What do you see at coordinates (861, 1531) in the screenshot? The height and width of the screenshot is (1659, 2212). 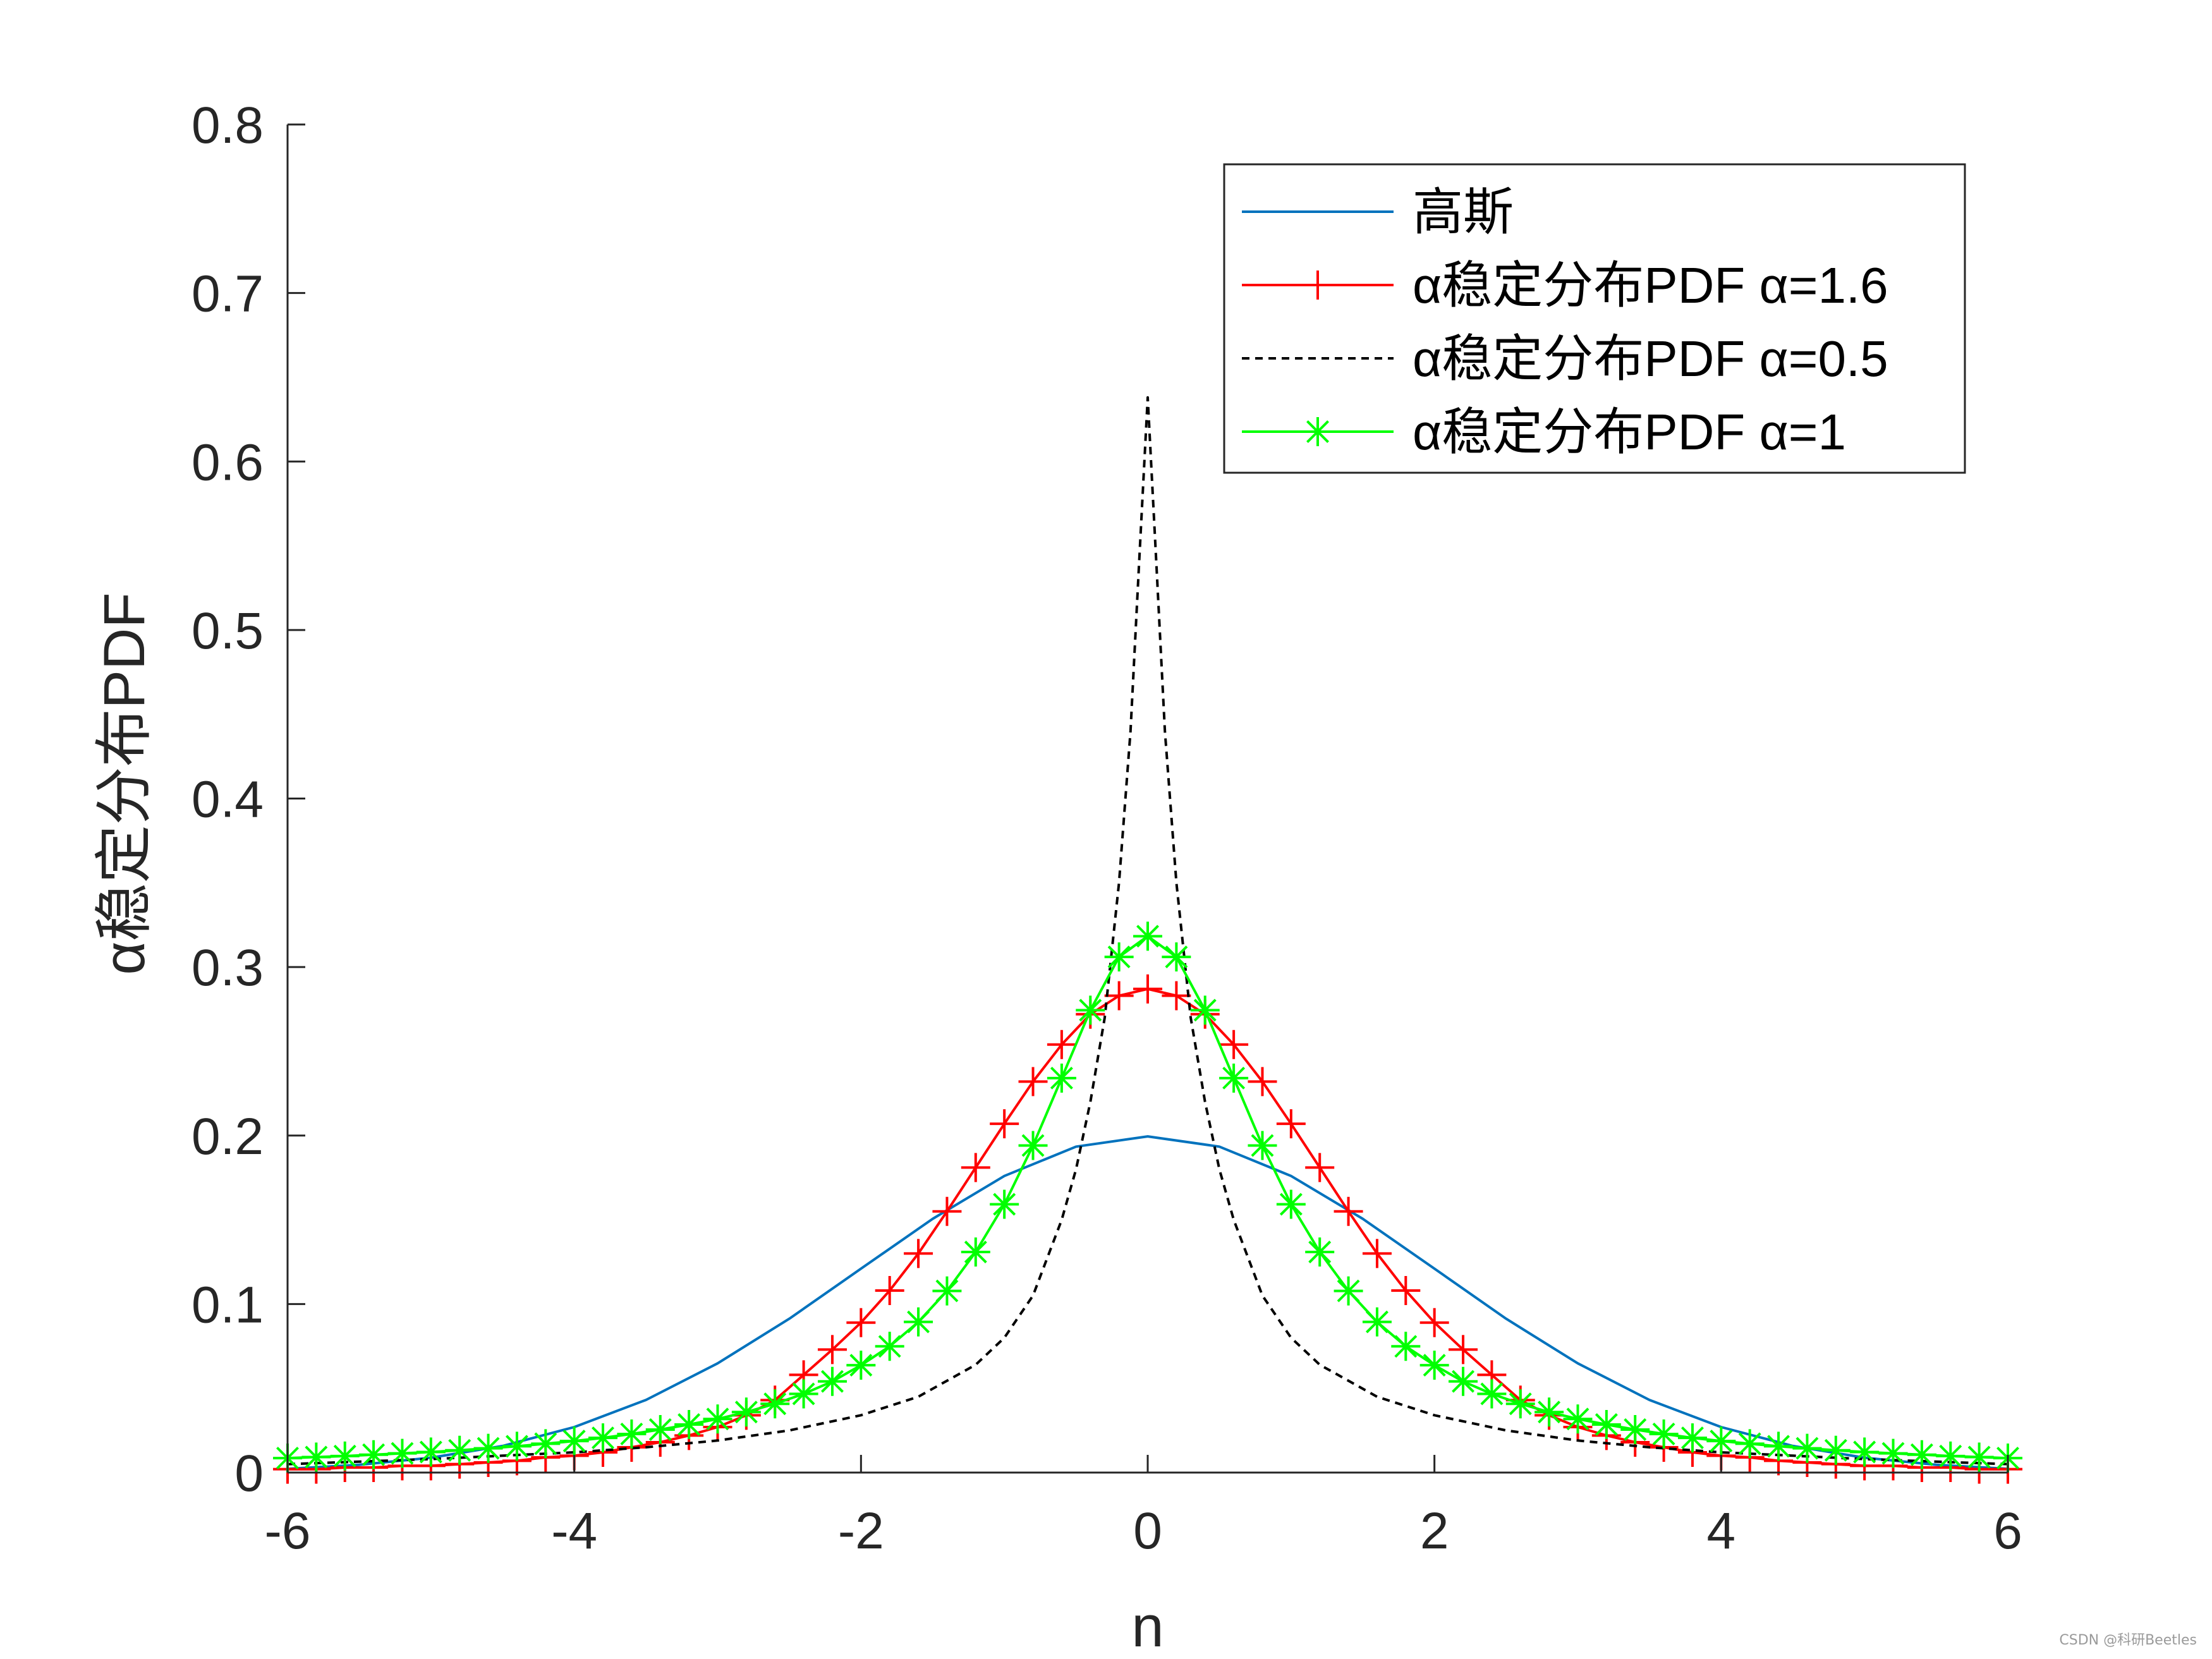 I see `x-tick-label: -2` at bounding box center [861, 1531].